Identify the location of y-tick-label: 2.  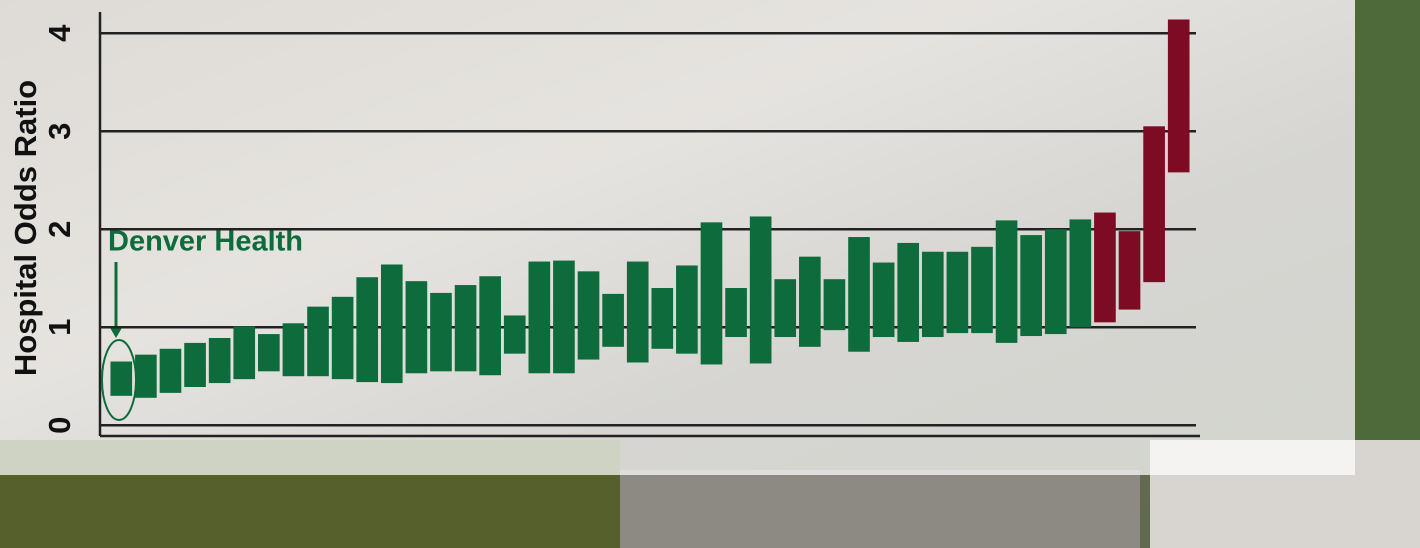
(59, 229).